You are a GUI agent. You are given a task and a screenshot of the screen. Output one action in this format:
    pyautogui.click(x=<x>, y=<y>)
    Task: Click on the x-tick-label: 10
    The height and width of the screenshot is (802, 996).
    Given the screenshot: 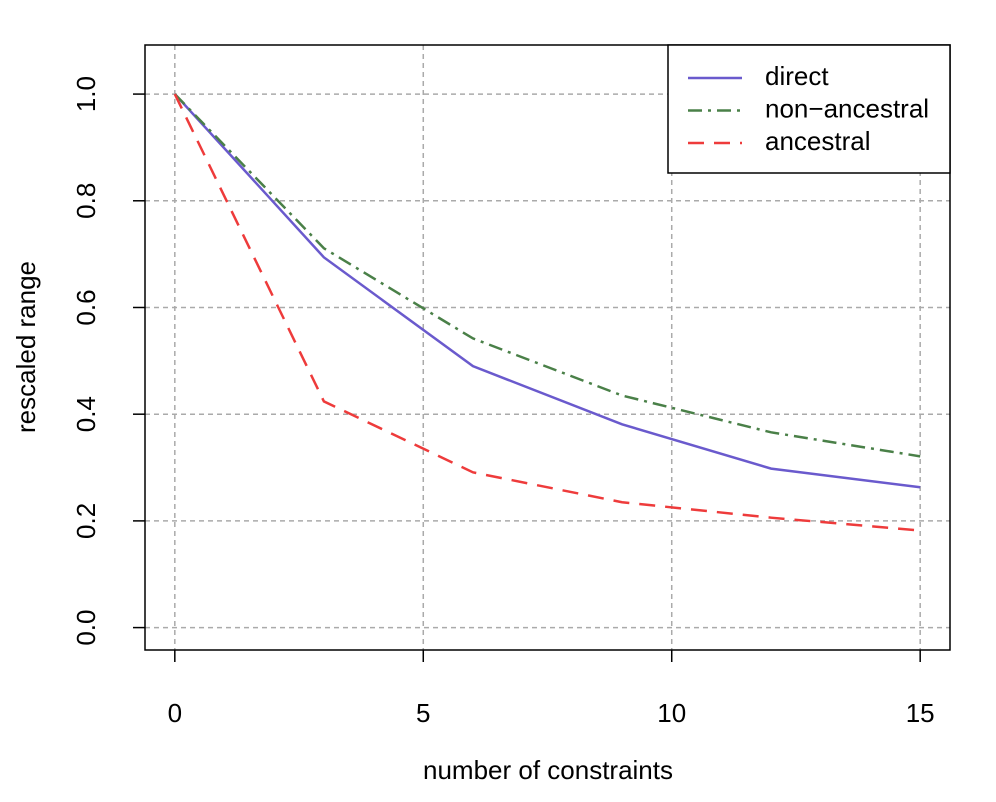 What is the action you would take?
    pyautogui.click(x=671, y=713)
    